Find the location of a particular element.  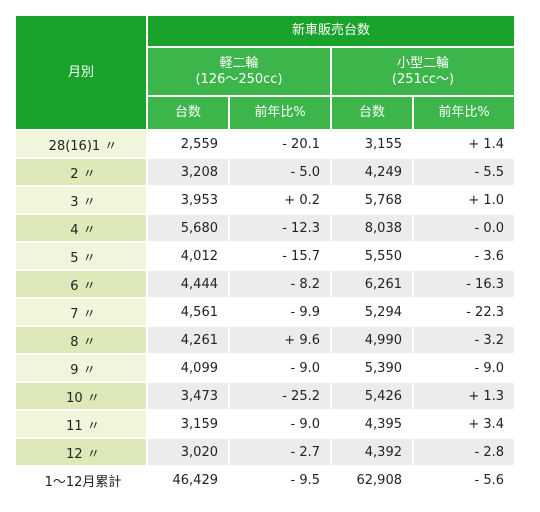

light-units-cell: 5,680 is located at coordinates (189, 229).